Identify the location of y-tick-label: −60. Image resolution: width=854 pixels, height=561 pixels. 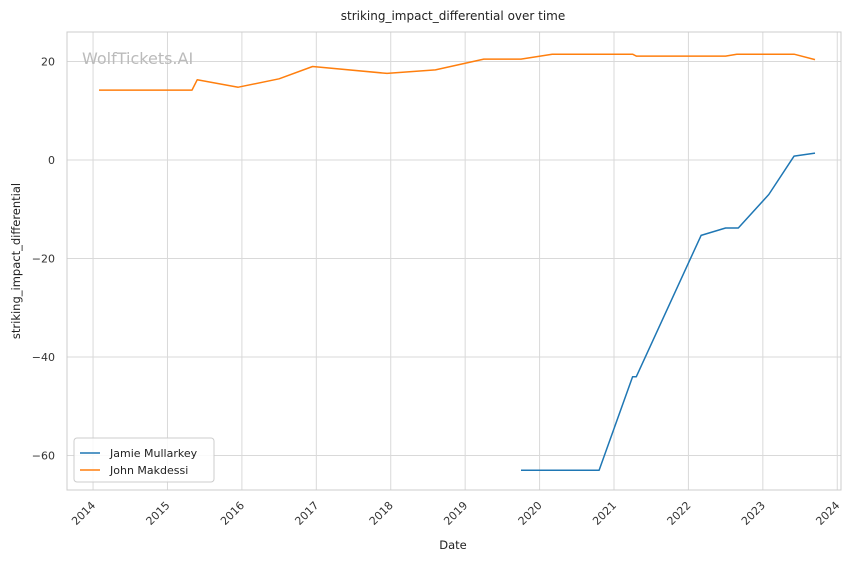
(43, 456).